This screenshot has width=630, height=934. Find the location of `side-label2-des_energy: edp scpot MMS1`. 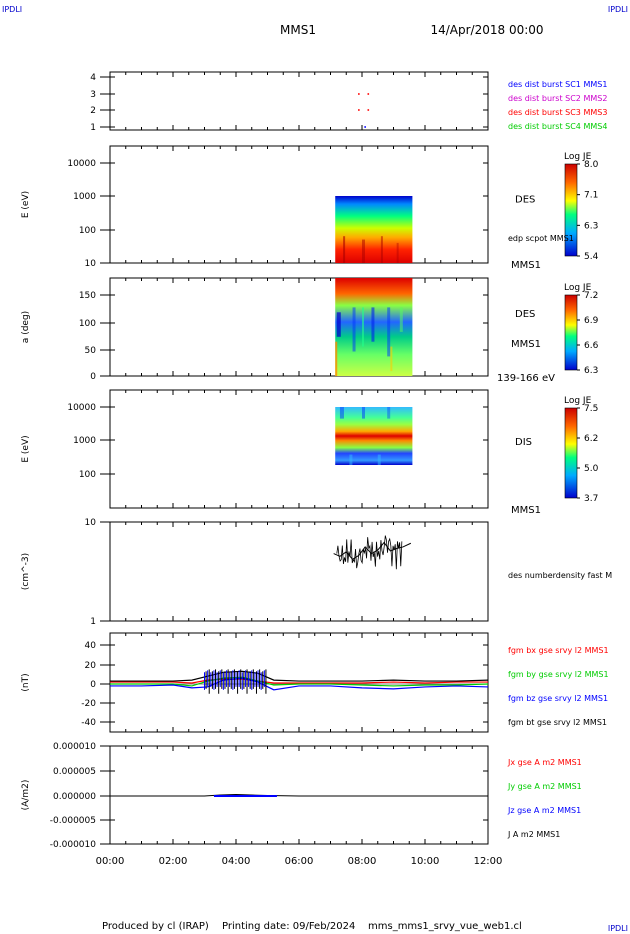

side-label2-des_energy: edp scpot MMS1 is located at coordinates (541, 238).